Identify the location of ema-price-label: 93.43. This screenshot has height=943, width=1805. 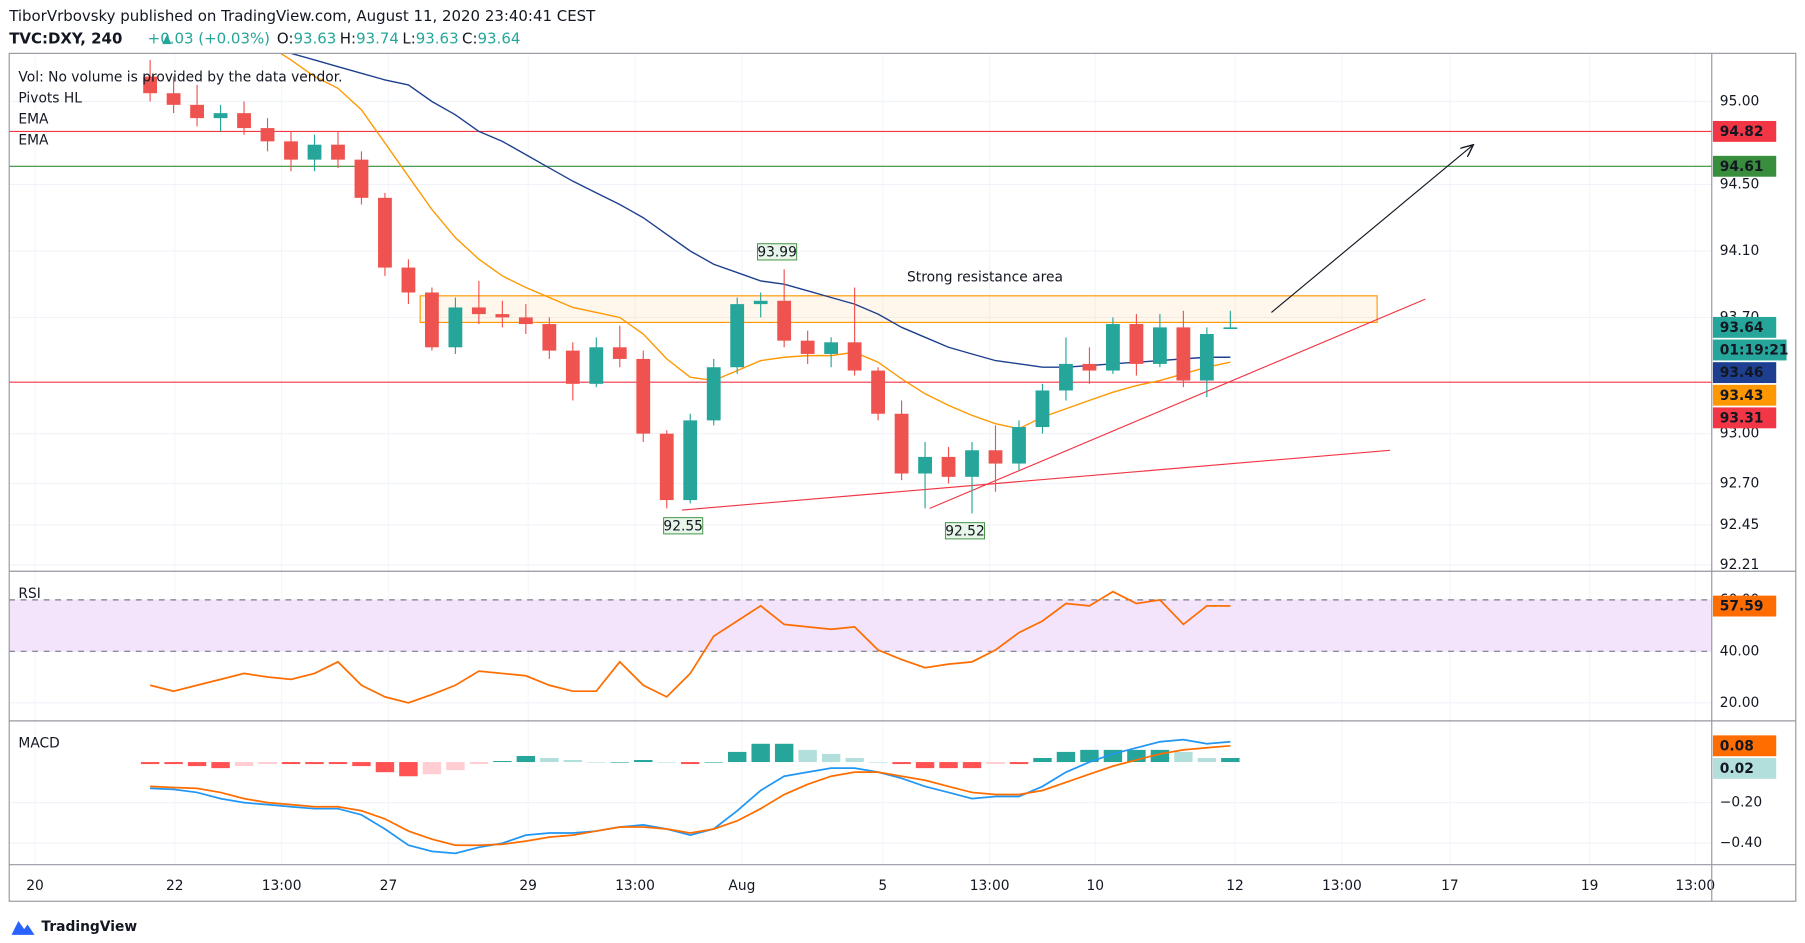
(1742, 396).